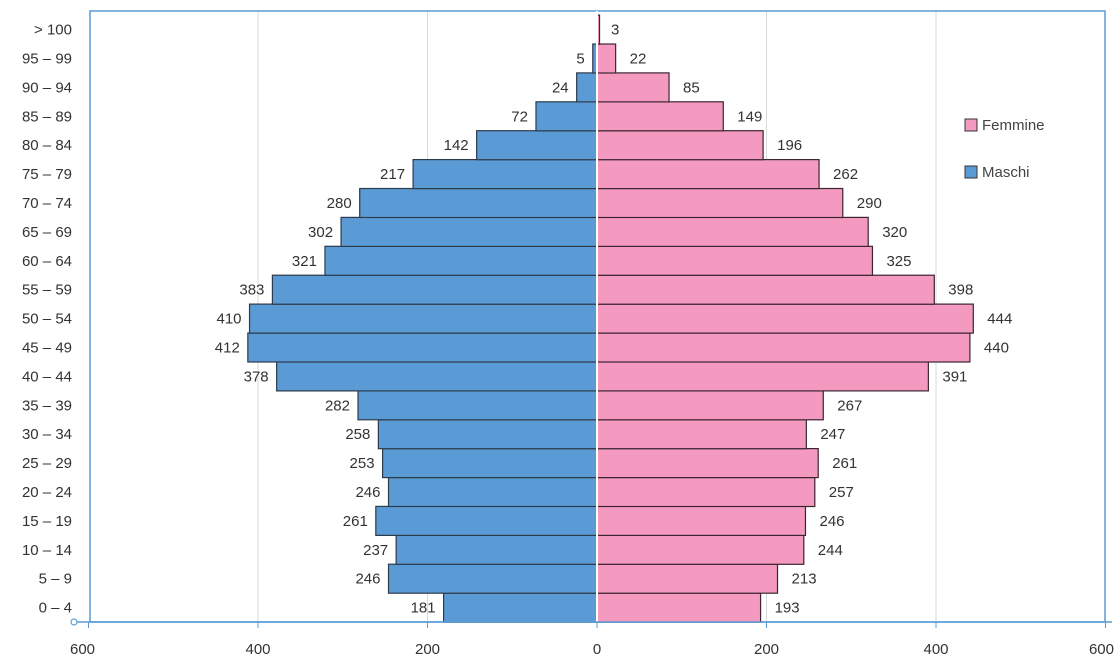 This screenshot has height=660, width=1116. Describe the element at coordinates (47, 116) in the screenshot. I see `y-tick-label: 85 – 89` at that location.